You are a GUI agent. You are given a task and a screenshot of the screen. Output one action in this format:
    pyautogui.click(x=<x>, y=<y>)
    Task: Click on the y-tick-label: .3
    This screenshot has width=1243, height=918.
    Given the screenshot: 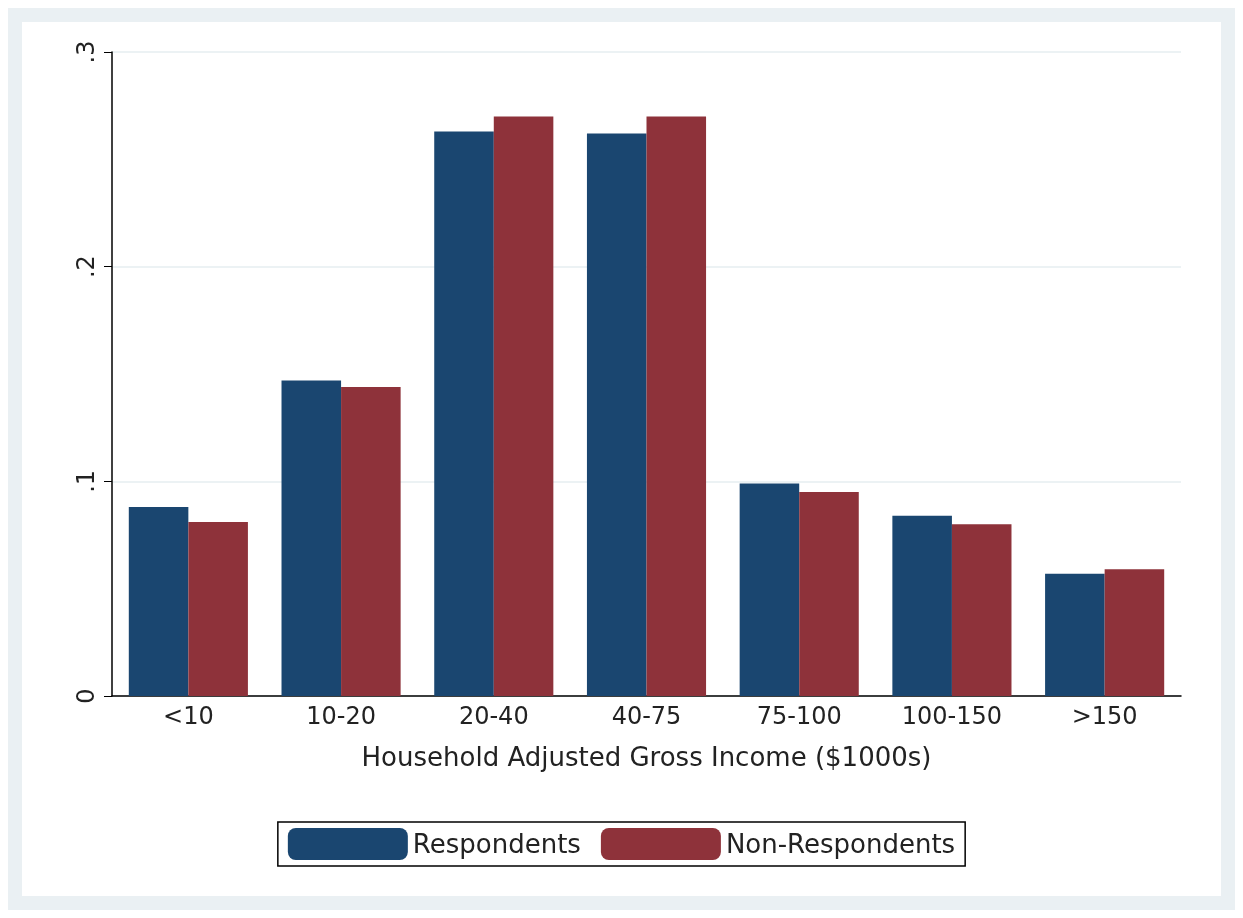 What is the action you would take?
    pyautogui.click(x=86, y=52)
    